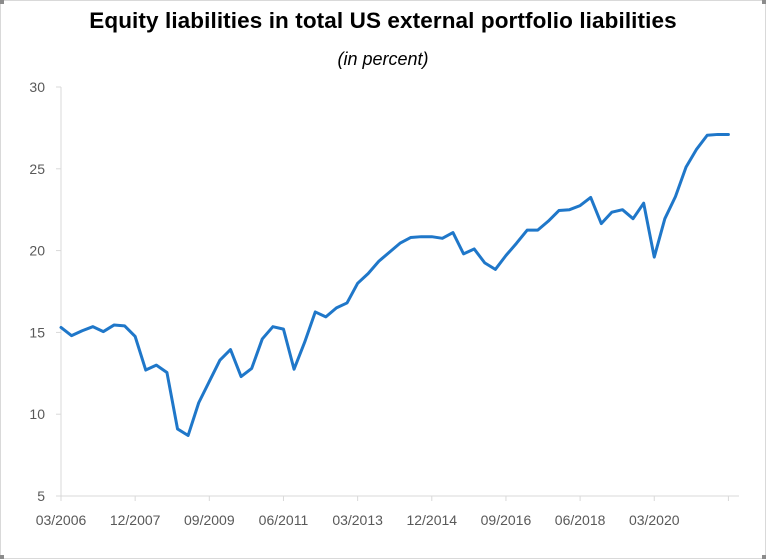 The width and height of the screenshot is (766, 559). Describe the element at coordinates (41, 496) in the screenshot. I see `y-tick-label: 5` at that location.